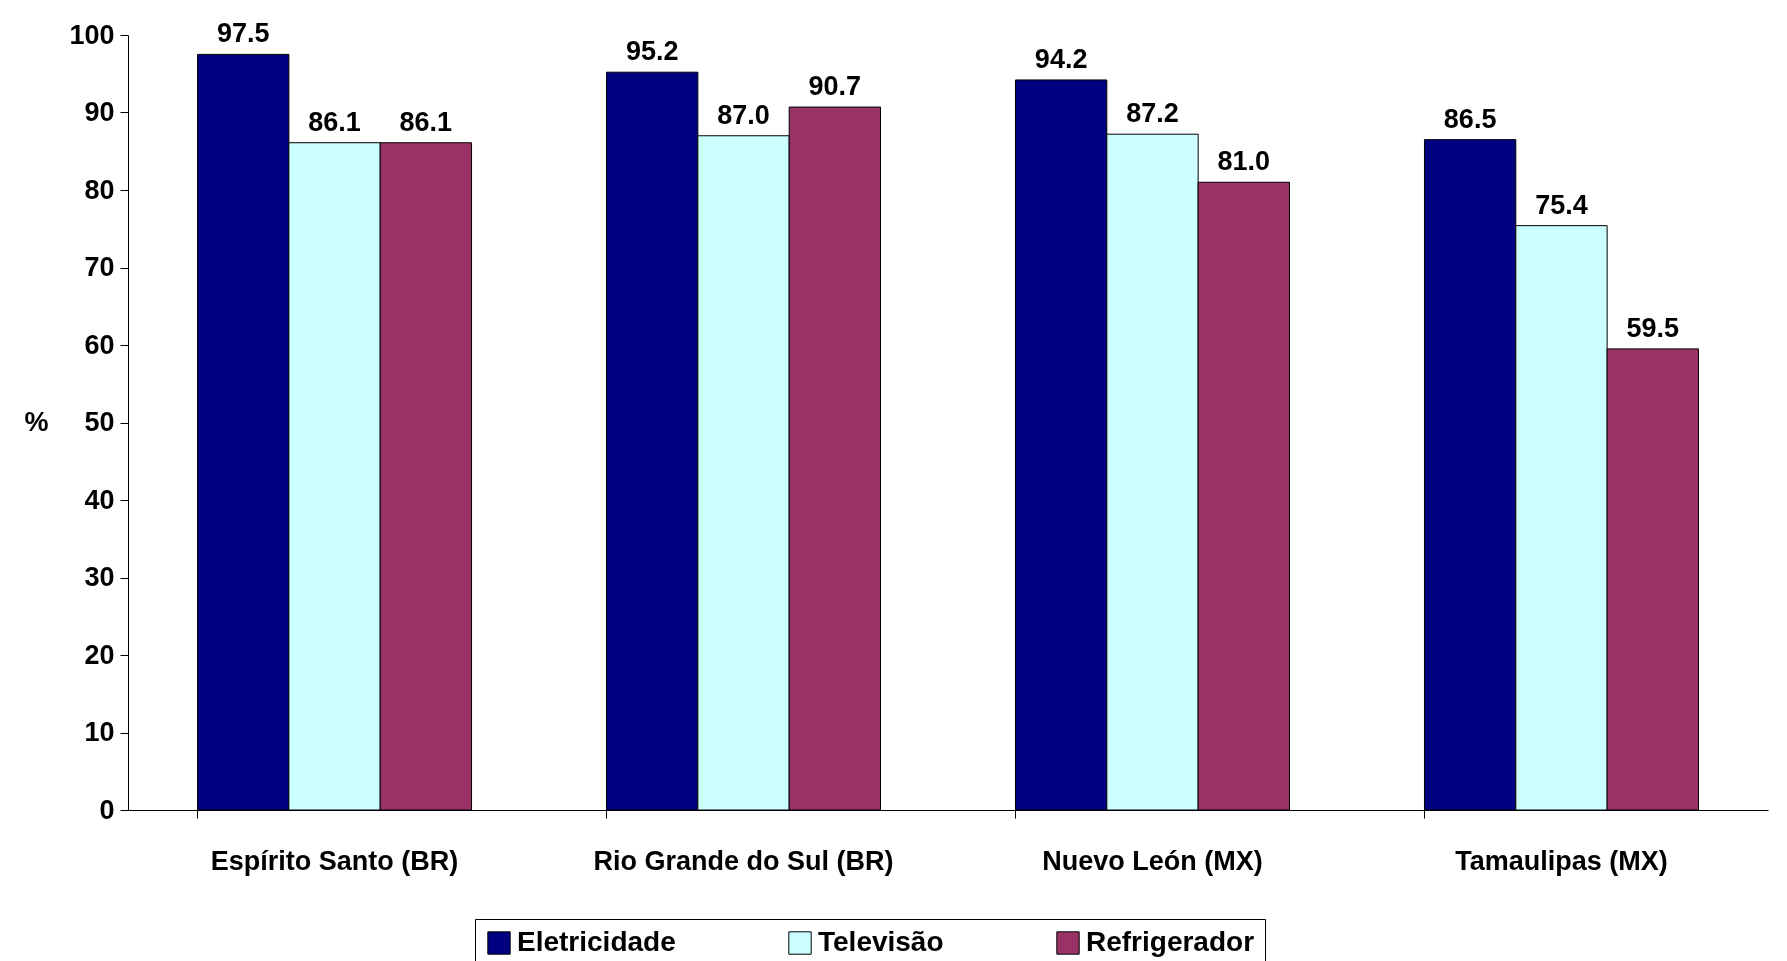 The height and width of the screenshot is (961, 1787). What do you see at coordinates (1152, 113) in the screenshot?
I see `data-label: 87.2` at bounding box center [1152, 113].